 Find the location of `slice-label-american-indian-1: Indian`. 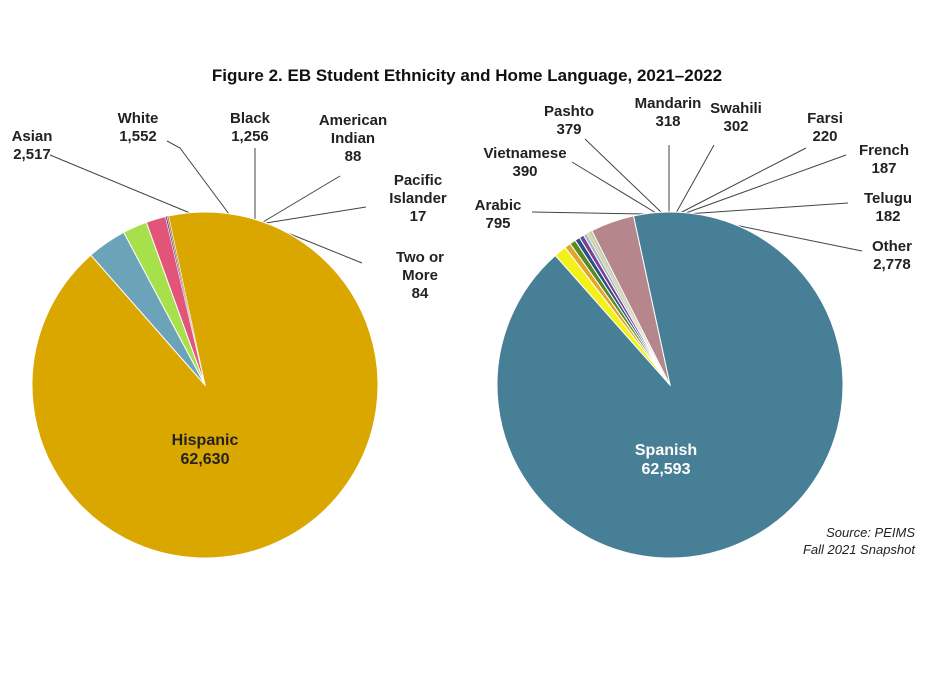

slice-label-american-indian-1: Indian is located at coordinates (353, 138).